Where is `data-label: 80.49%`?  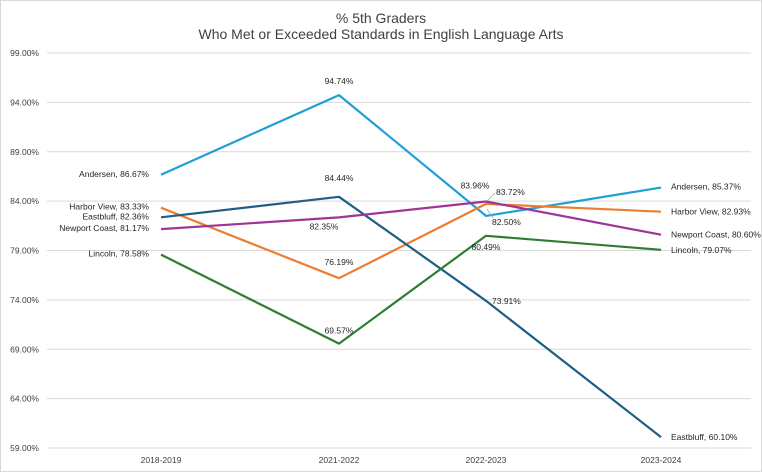
data-label: 80.49% is located at coordinates (486, 247).